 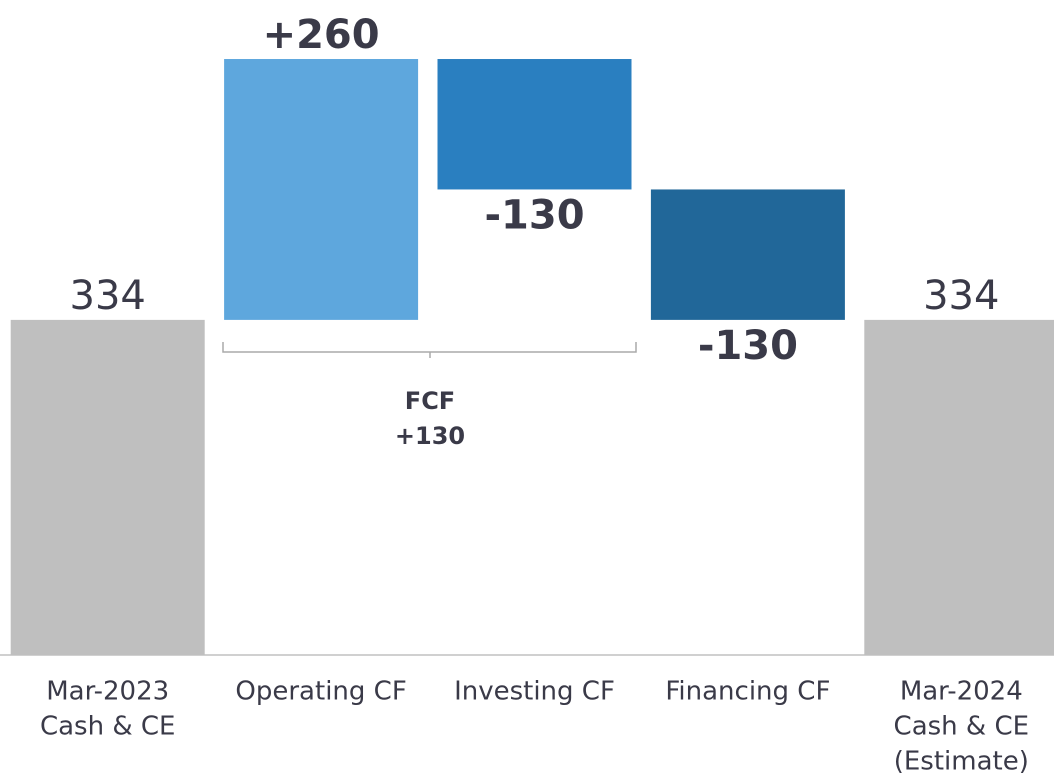 I want to click on x-tick-label: Mar-2024, so click(x=961, y=692).